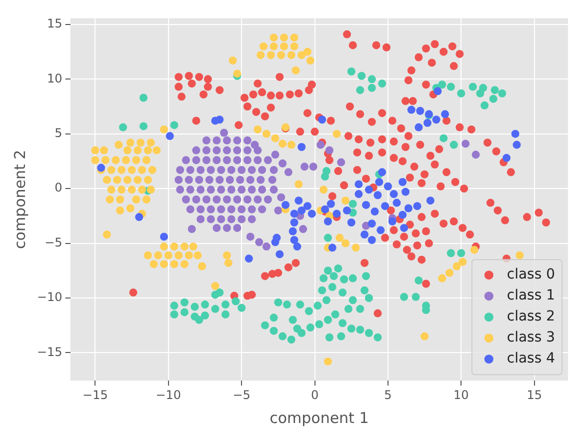 The image size is (582, 440). Describe the element at coordinates (49, 351) in the screenshot. I see `y-tick-label: −15` at that location.